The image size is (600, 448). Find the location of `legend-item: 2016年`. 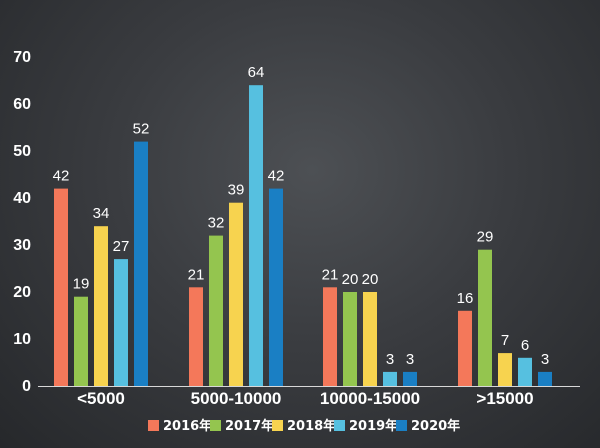

legend-item: 2016年 is located at coordinates (180, 426).